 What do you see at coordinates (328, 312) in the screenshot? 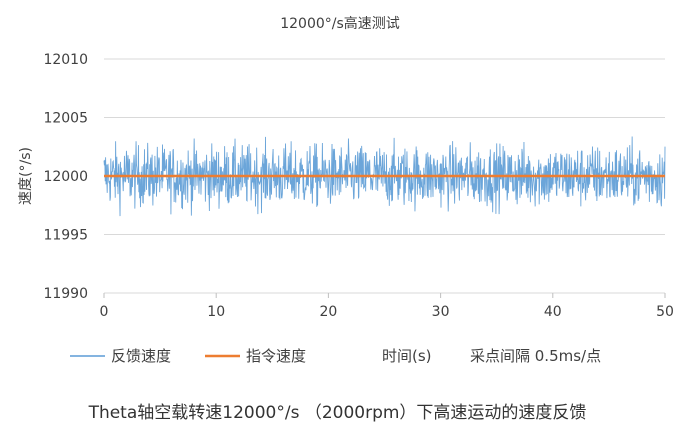
I see `x-tick-label: 20` at bounding box center [328, 312].